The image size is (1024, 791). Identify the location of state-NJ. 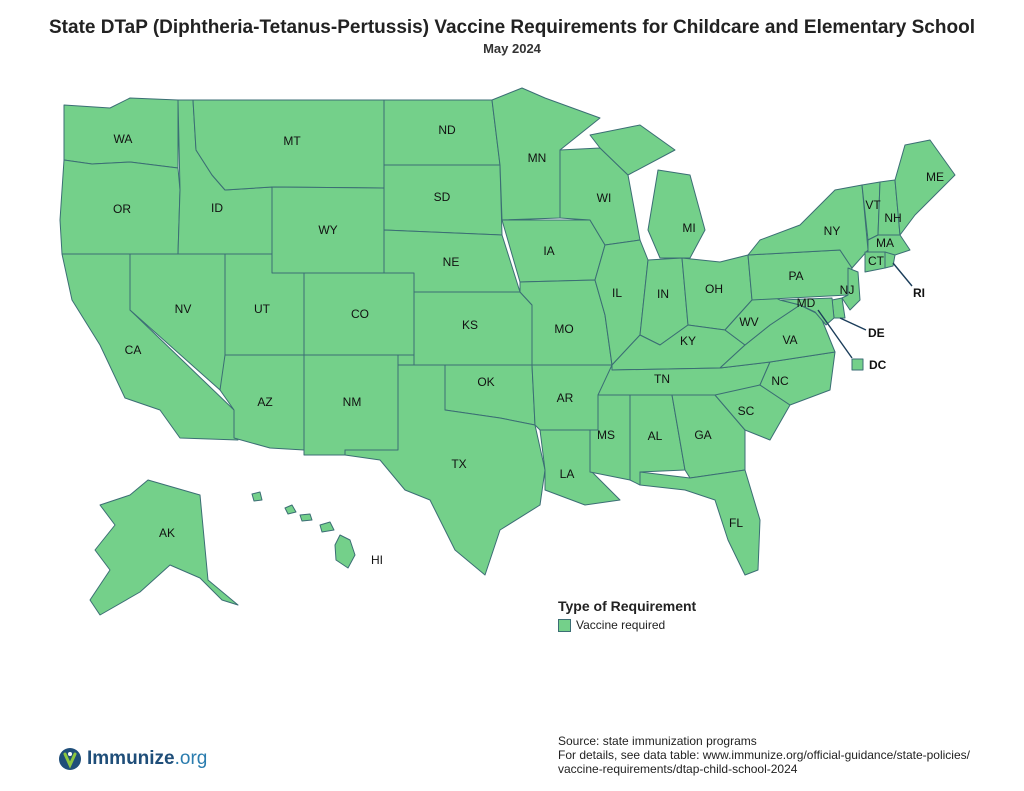
(851, 289).